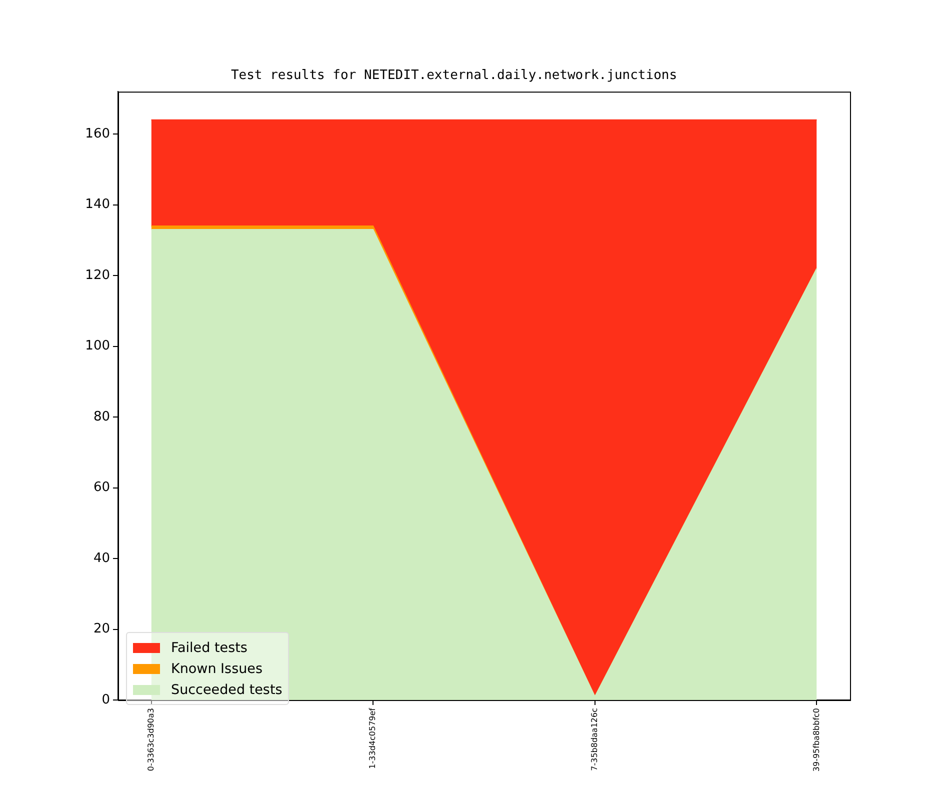 This screenshot has width=944, height=787. What do you see at coordinates (97, 275) in the screenshot?
I see `y-tick-label: 120` at bounding box center [97, 275].